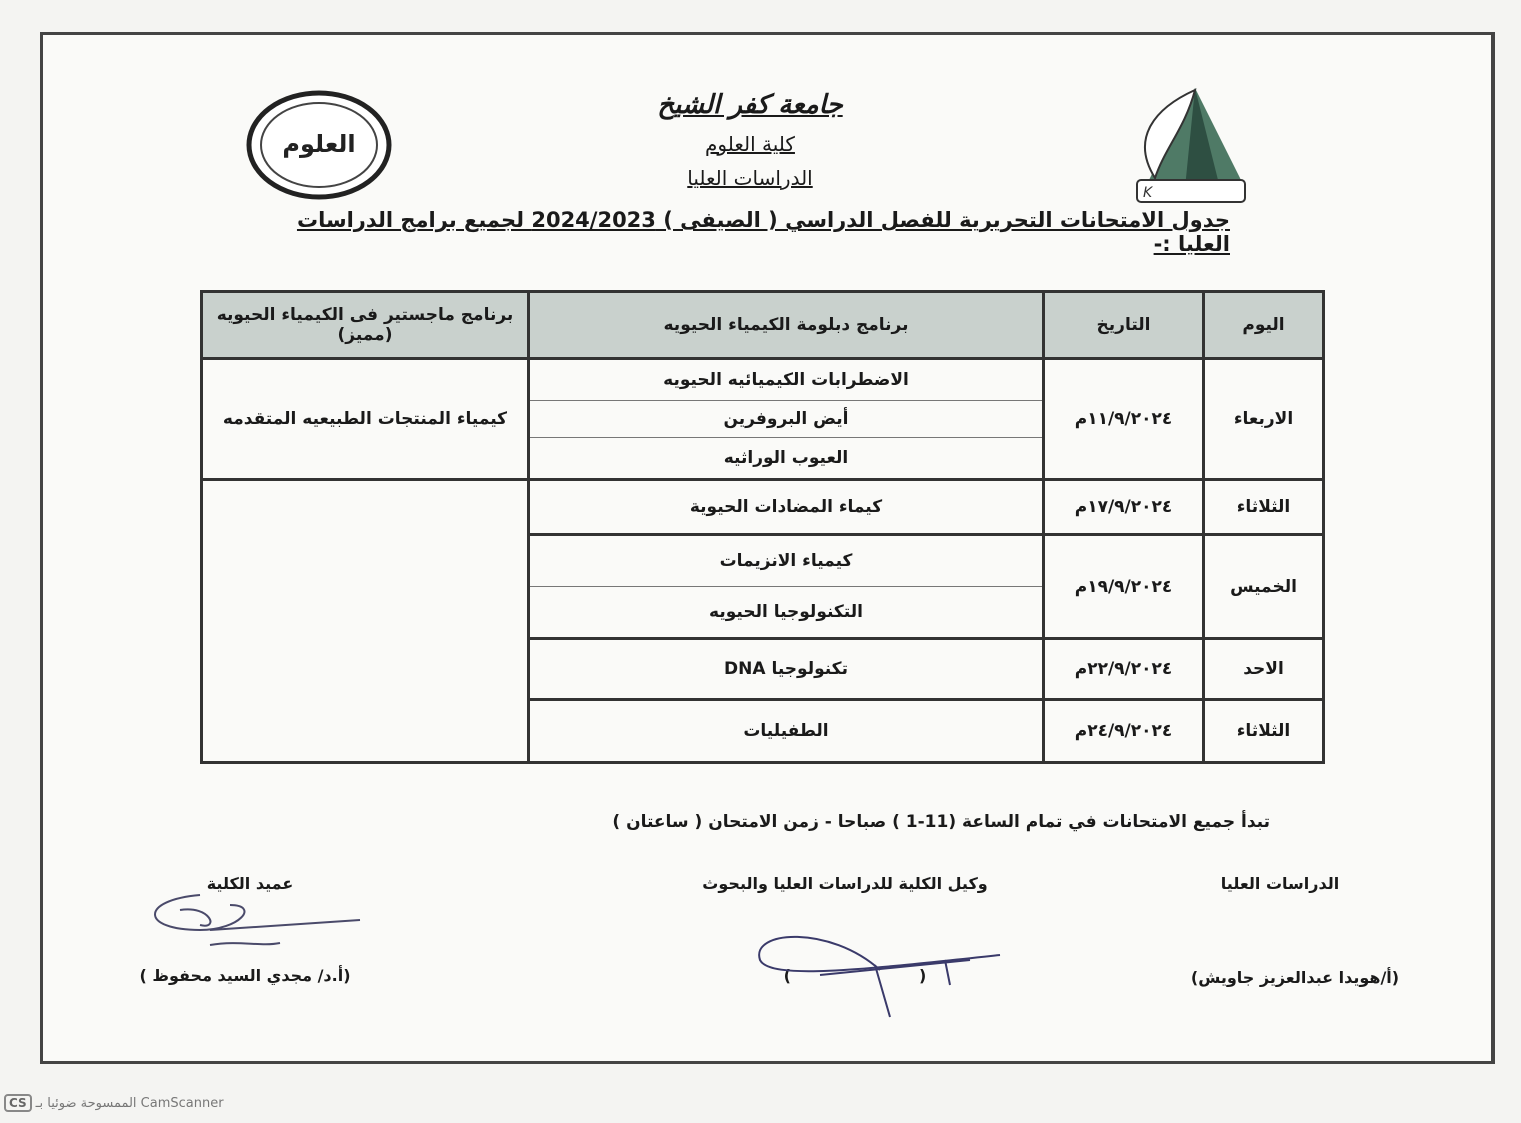 This screenshot has height=1123, width=1521. Describe the element at coordinates (1191, 145) in the screenshot. I see `university-logo: K` at that location.